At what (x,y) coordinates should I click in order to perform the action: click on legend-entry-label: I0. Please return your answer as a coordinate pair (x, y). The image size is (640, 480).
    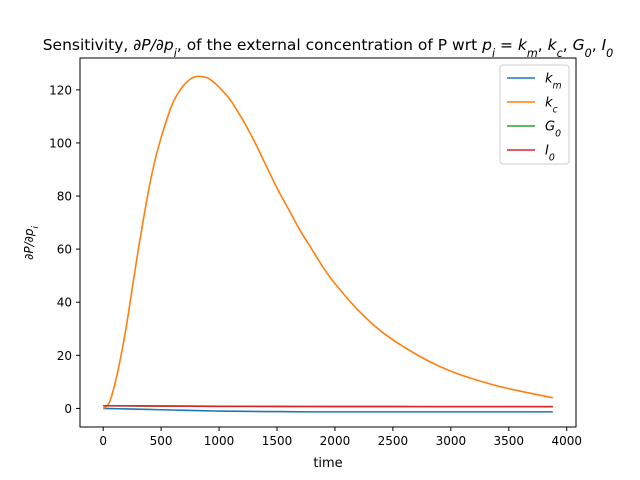
    Looking at the image, I should click on (550, 154).